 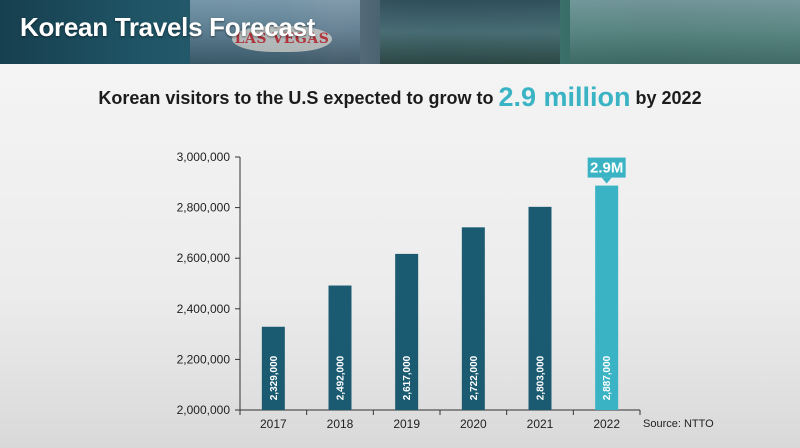 I want to click on las-vegas-sign: LAS VEGAS, so click(x=282, y=39).